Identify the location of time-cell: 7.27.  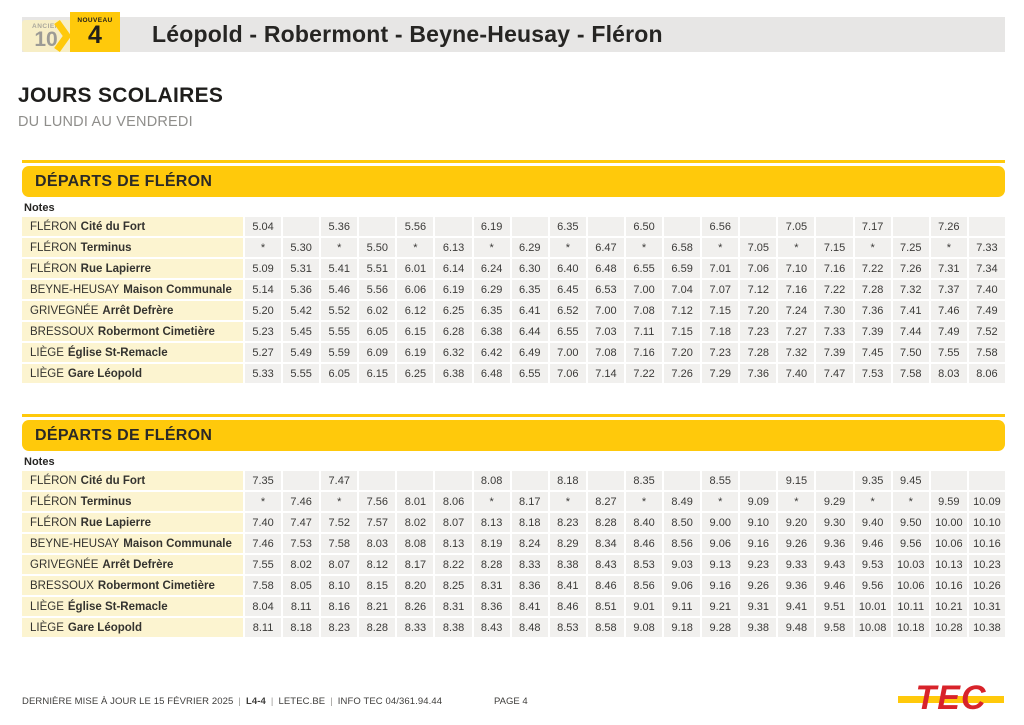
(796, 331).